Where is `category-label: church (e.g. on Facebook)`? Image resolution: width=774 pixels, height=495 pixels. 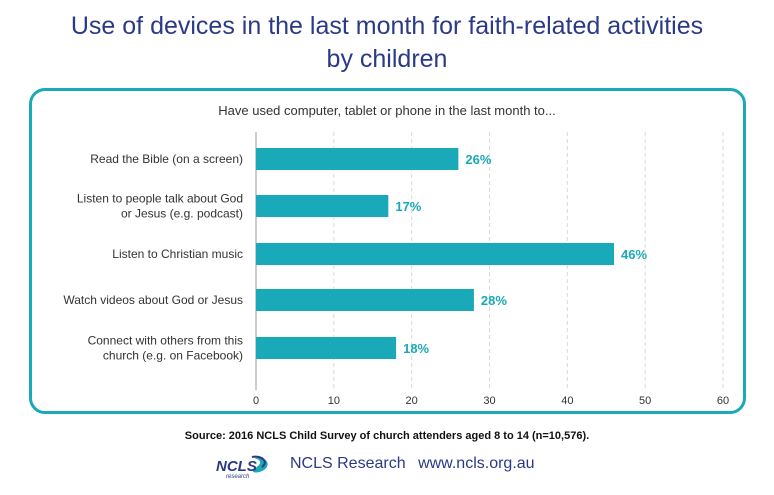
category-label: church (e.g. on Facebook) is located at coordinates (173, 356).